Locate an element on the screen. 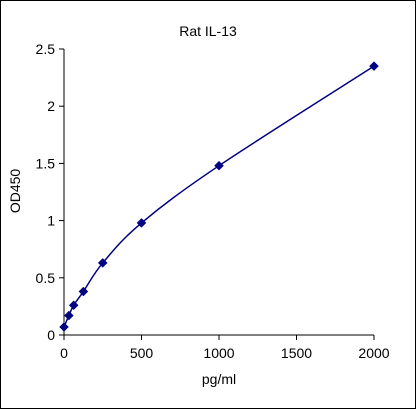  y-tick-label: 0.5 is located at coordinates (46, 278).